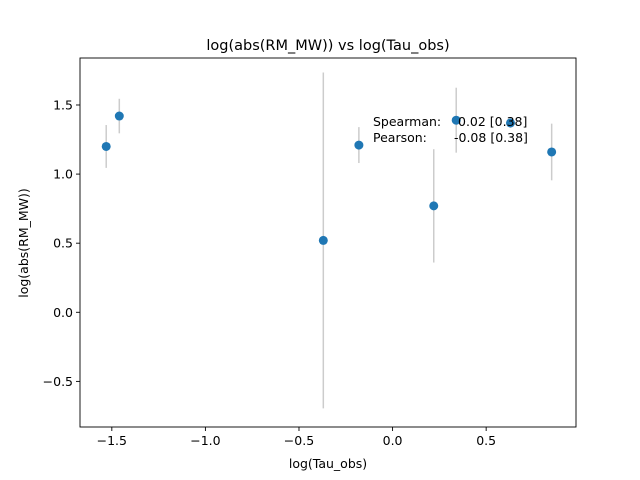 Image resolution: width=640 pixels, height=480 pixels. Describe the element at coordinates (486, 440) in the screenshot. I see `x-tick-label: 0.5` at that location.